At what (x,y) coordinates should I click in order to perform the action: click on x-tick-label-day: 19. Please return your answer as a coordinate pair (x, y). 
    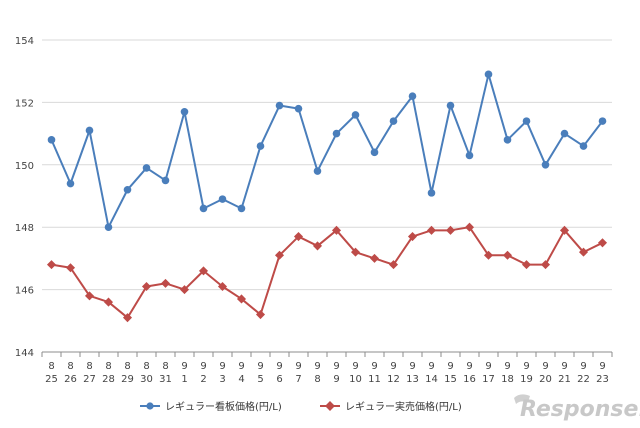
    Looking at the image, I should click on (526, 379).